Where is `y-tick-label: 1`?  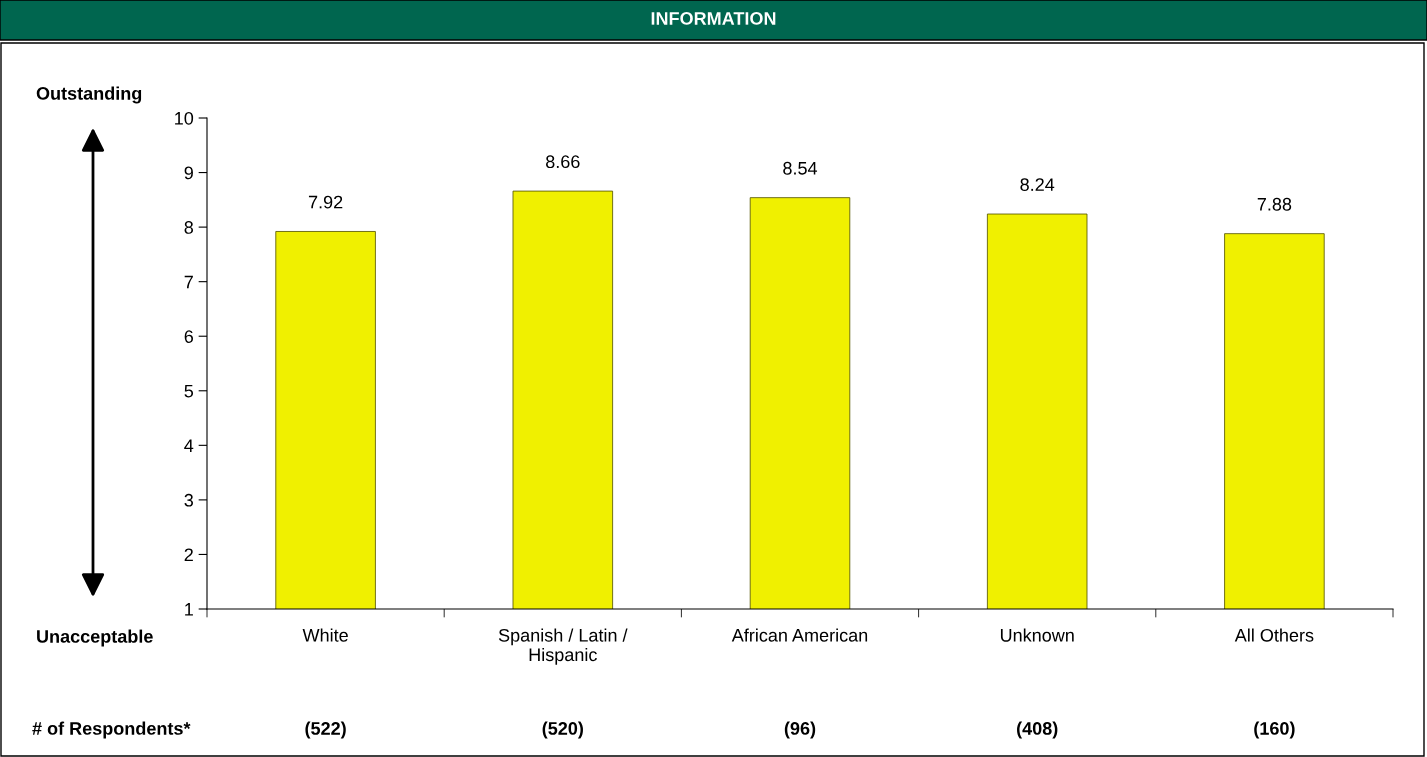
y-tick-label: 1 is located at coordinates (189, 609).